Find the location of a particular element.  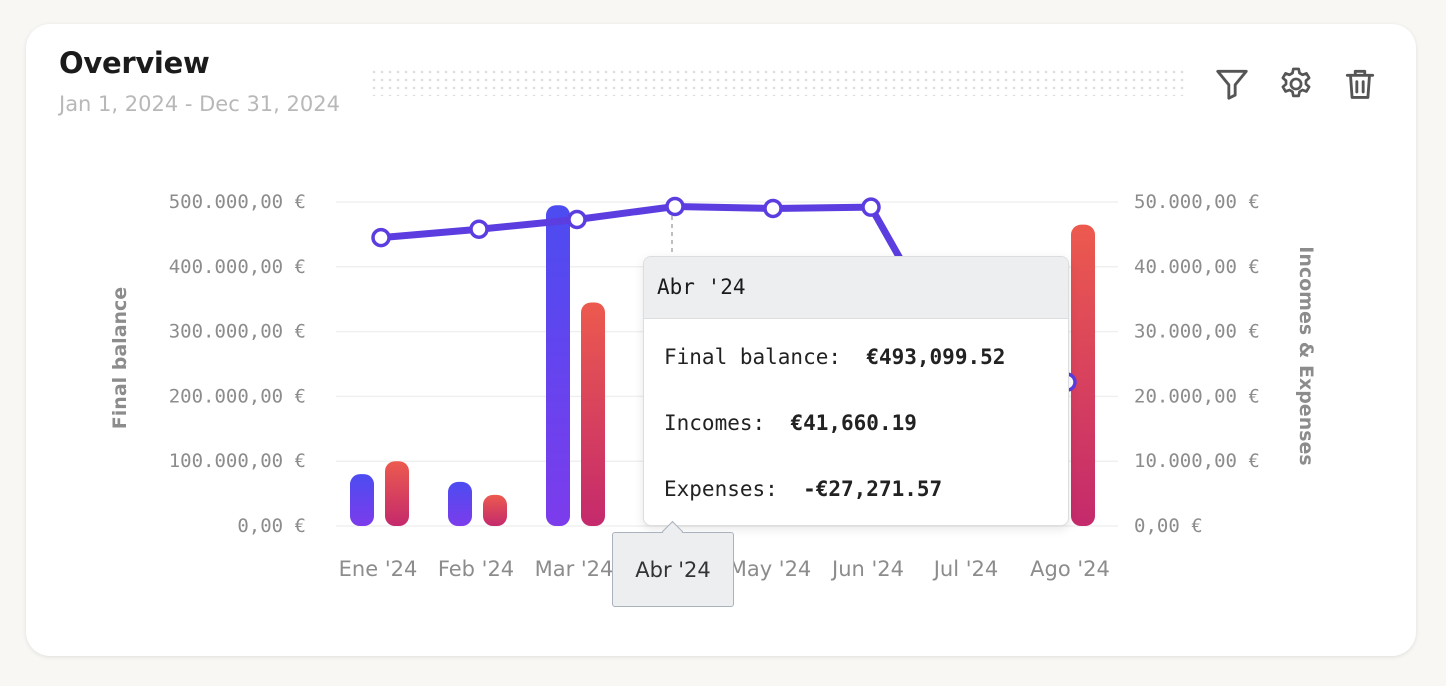

tooltip-expenses-row: Expenses: -€27,271.57 is located at coordinates (803, 489).